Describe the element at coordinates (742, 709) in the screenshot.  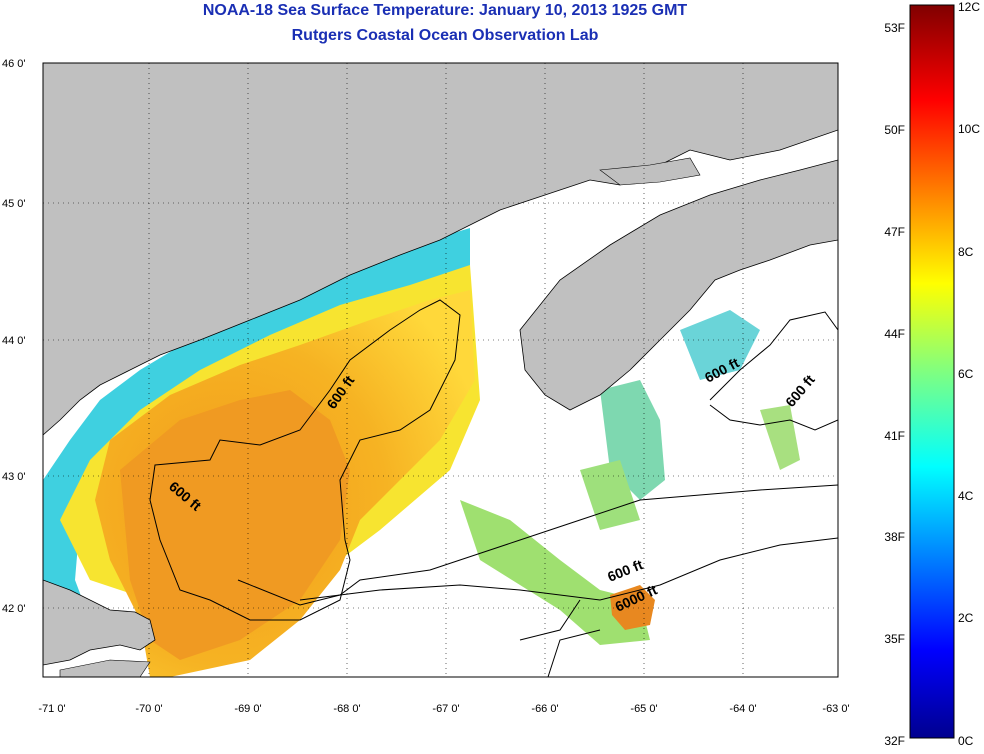
I see `lon-label: -64 0'` at that location.